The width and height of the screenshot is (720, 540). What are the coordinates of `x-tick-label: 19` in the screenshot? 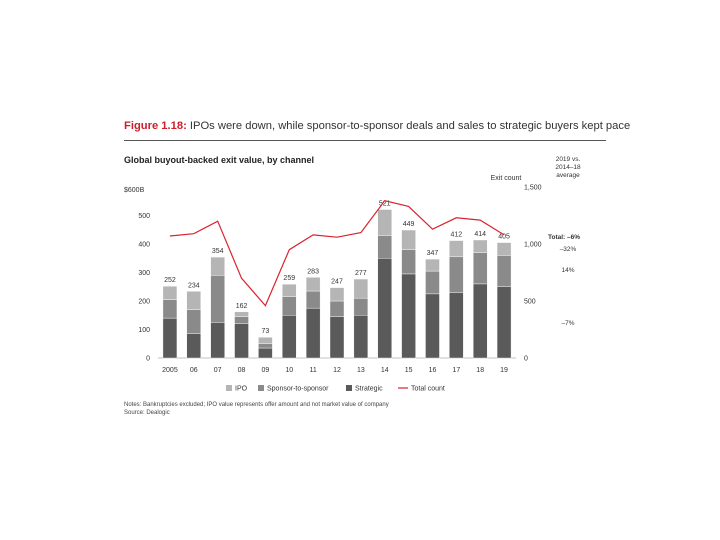 It's located at (504, 370).